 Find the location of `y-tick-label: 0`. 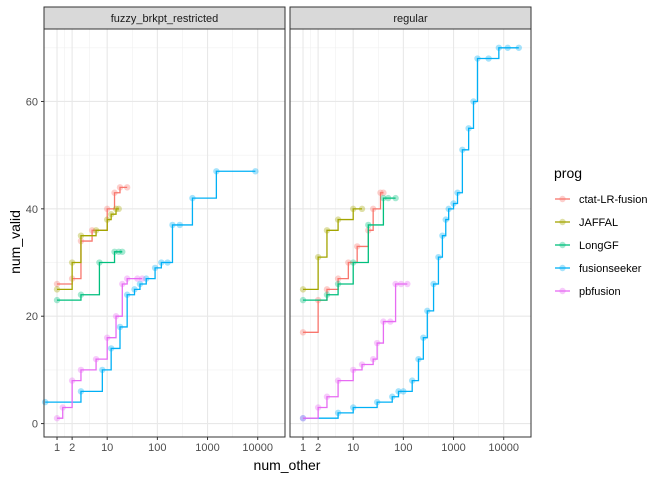

y-tick-label: 0 is located at coordinates (35, 425).